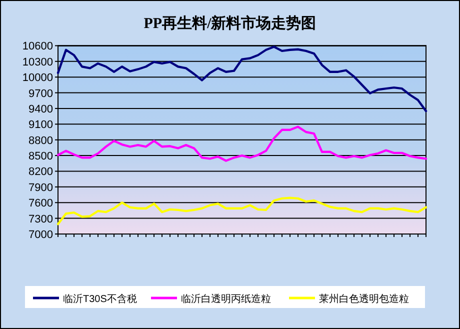 The width and height of the screenshot is (460, 329). What do you see at coordinates (40, 219) in the screenshot?
I see `y-tick-label: 7300` at bounding box center [40, 219].